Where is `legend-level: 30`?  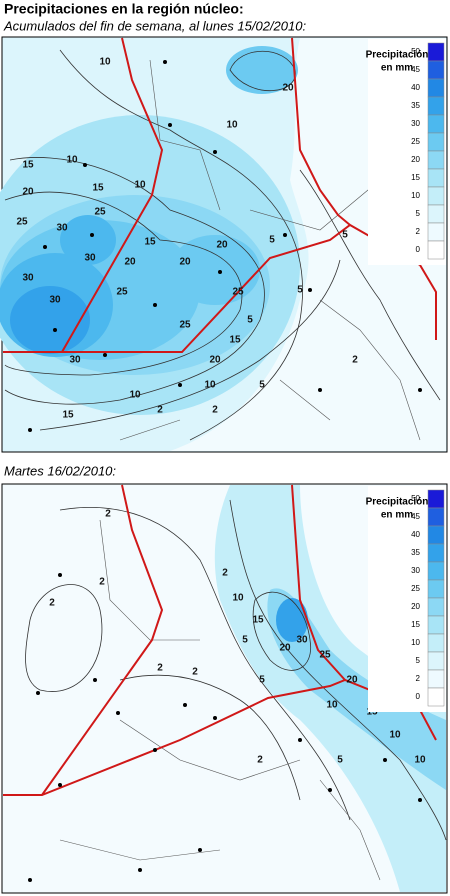 legend-level: 30 is located at coordinates (415, 570).